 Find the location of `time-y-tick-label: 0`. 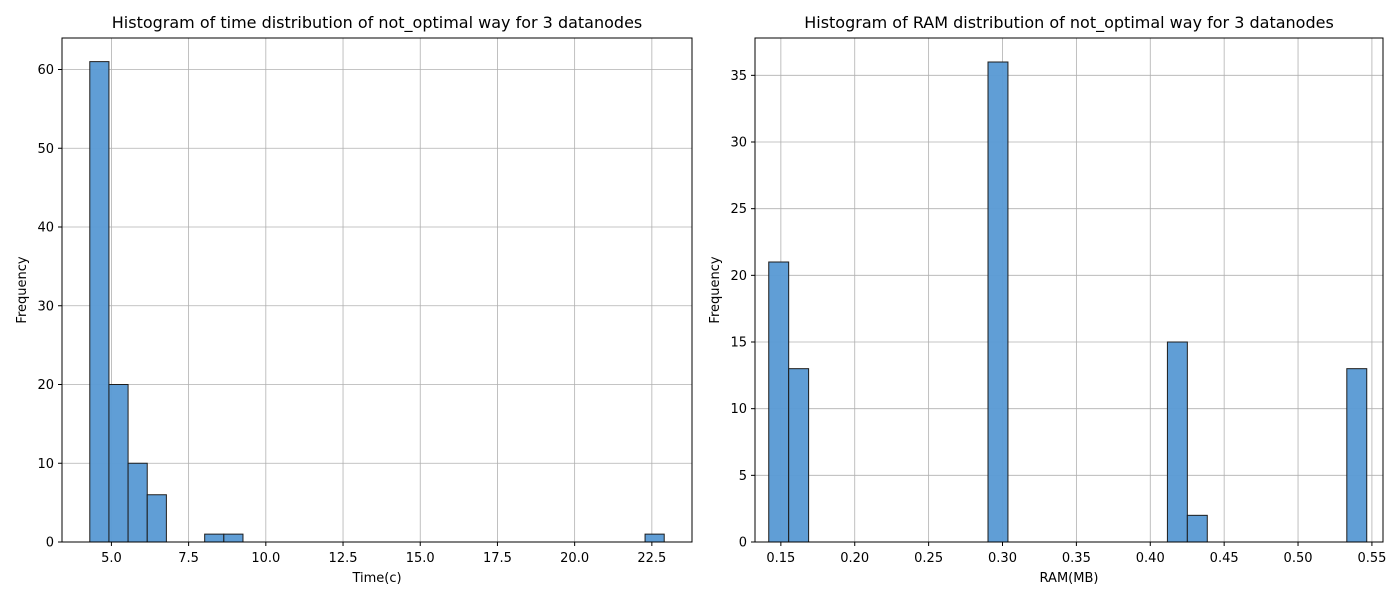

time-y-tick-label: 0 is located at coordinates (50, 543).